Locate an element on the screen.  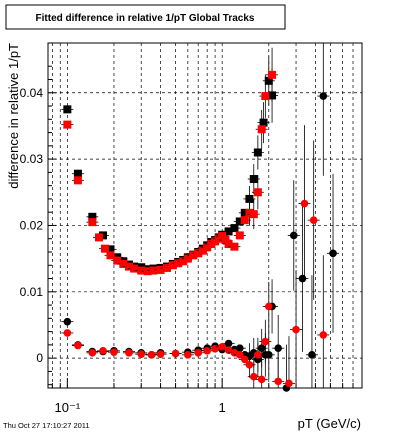
y-tick-label: 0.01 is located at coordinates (32, 292).